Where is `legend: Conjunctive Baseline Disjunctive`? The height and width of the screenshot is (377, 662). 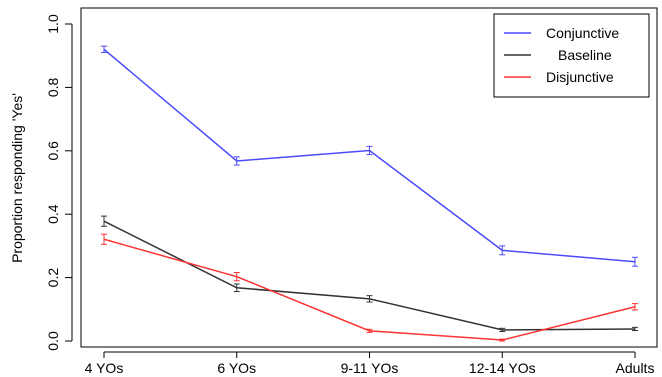
legend: Conjunctive Baseline Disjunctive is located at coordinates (571, 55).